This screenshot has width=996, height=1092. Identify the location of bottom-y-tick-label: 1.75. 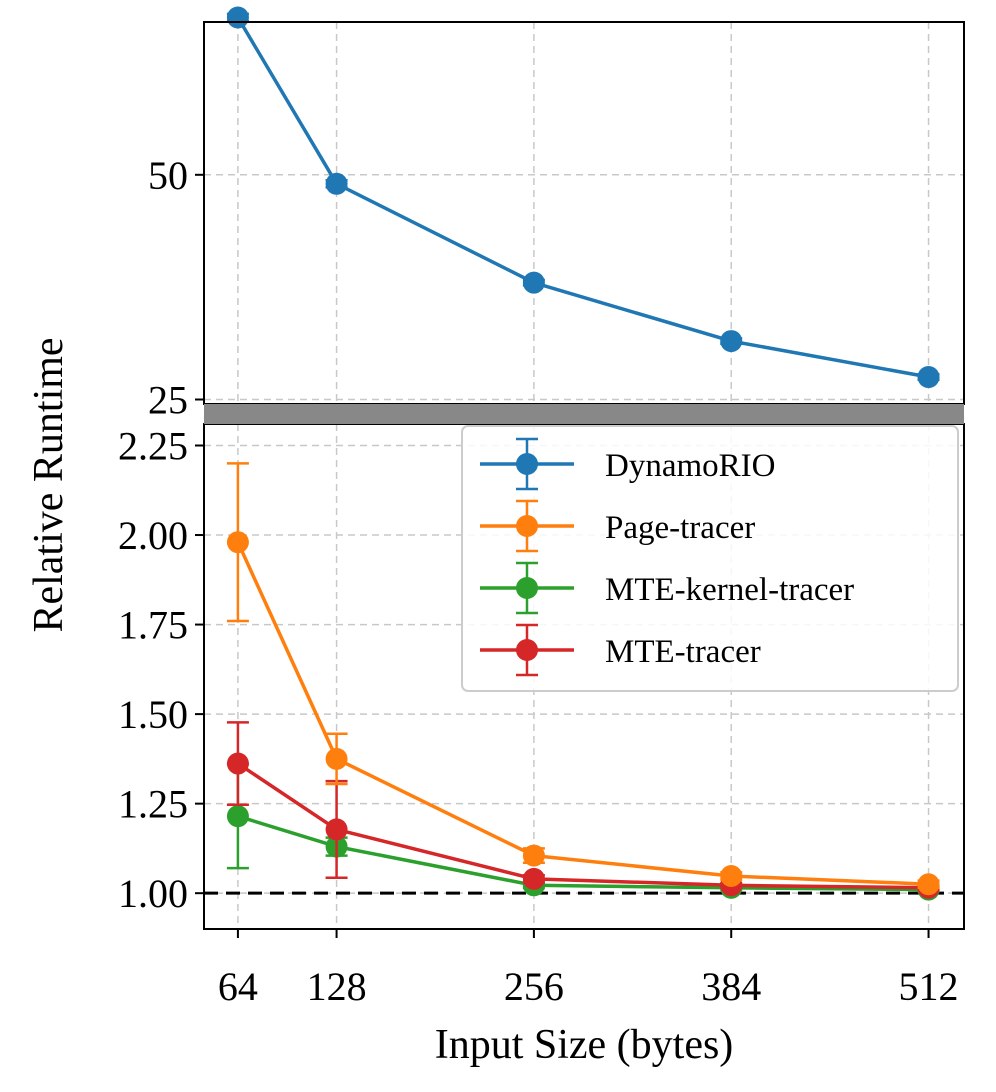
(153, 625).